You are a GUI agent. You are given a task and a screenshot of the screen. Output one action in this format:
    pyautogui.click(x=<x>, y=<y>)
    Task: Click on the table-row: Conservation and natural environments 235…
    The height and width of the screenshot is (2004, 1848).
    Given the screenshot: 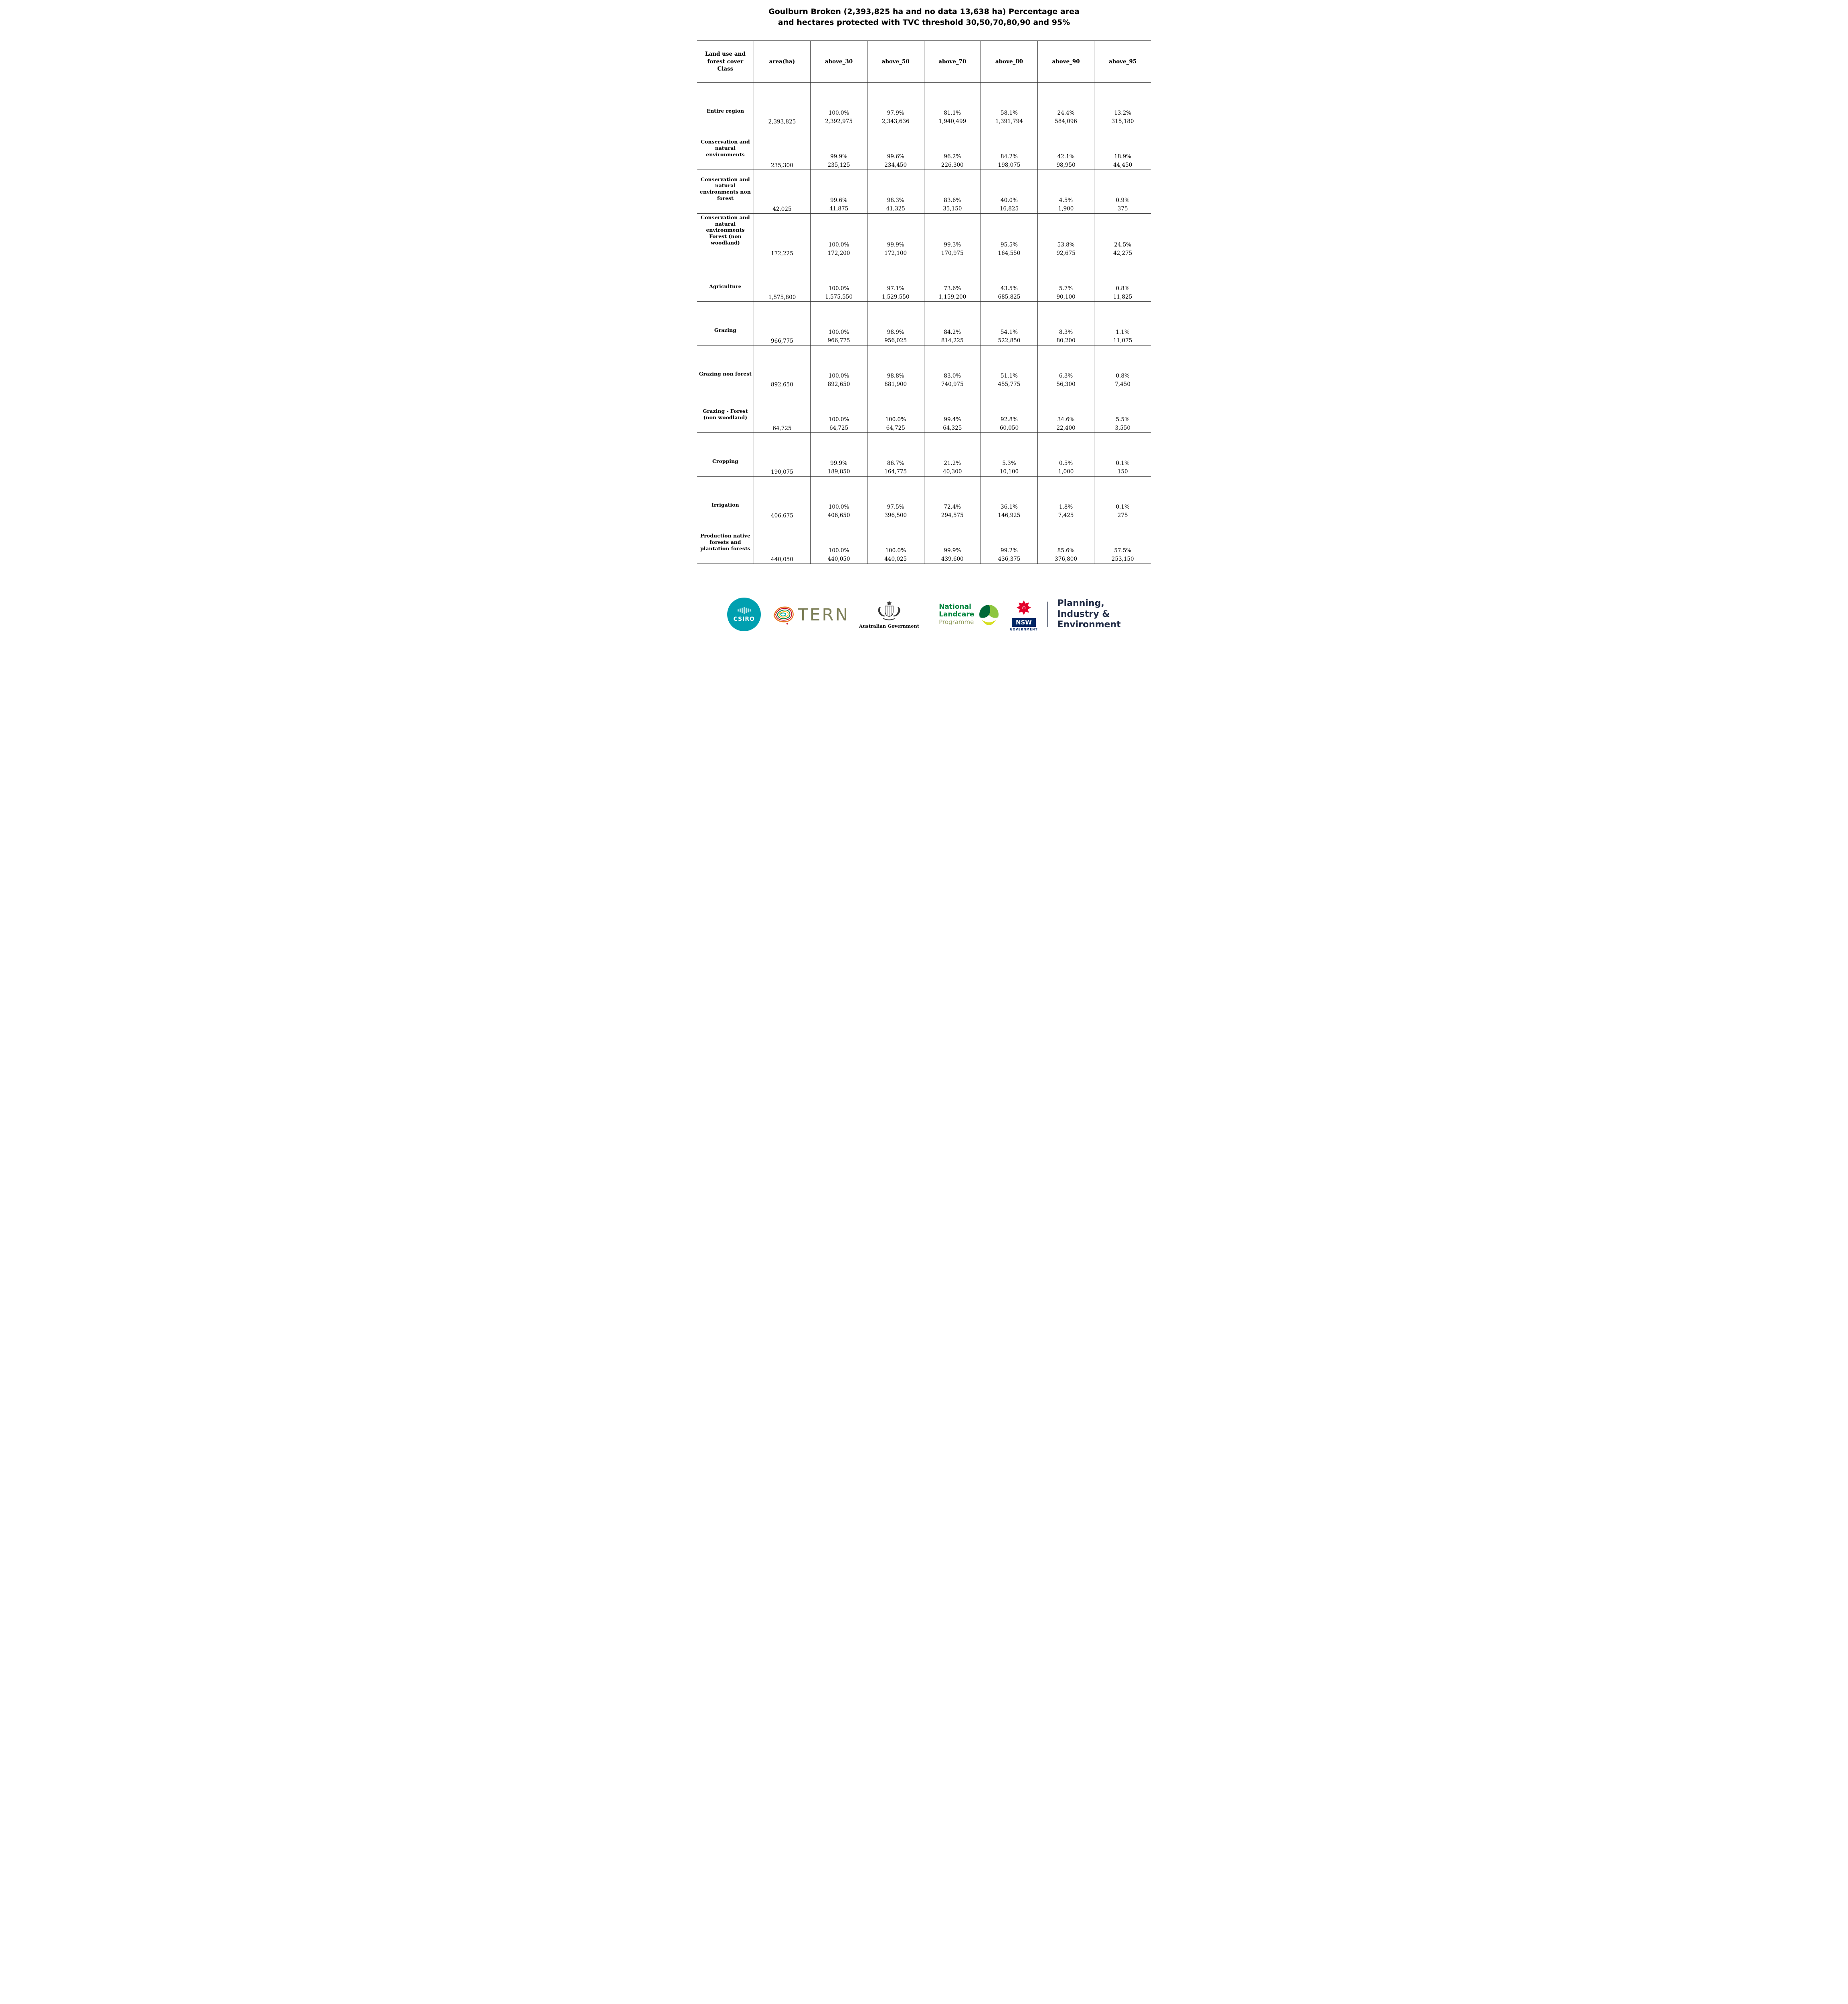 What is the action you would take?
    pyautogui.click(x=924, y=148)
    